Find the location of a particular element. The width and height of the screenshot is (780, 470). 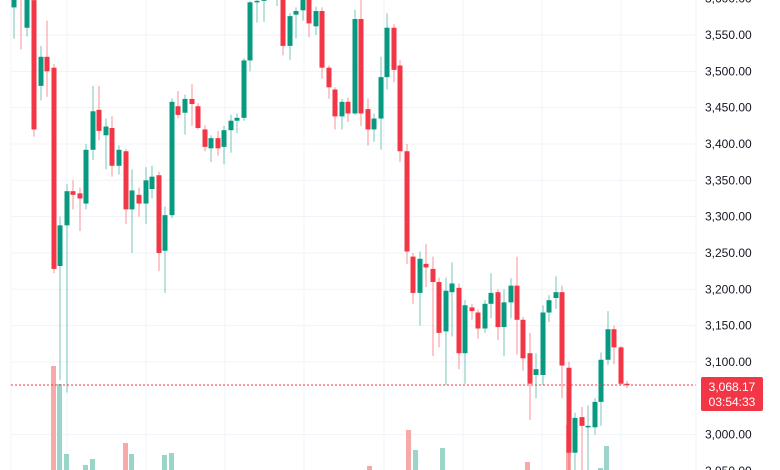

current-price-tag: 3,068.17 03:54:33 is located at coordinates (732, 394).